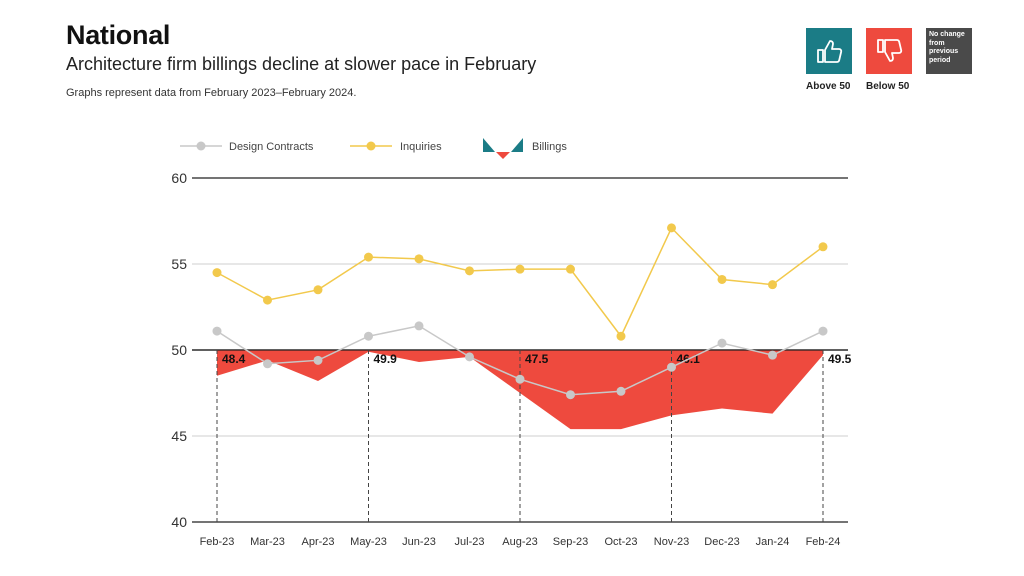 The image size is (1024, 576). Describe the element at coordinates (537, 359) in the screenshot. I see `billings-data-label: 47.5` at that location.